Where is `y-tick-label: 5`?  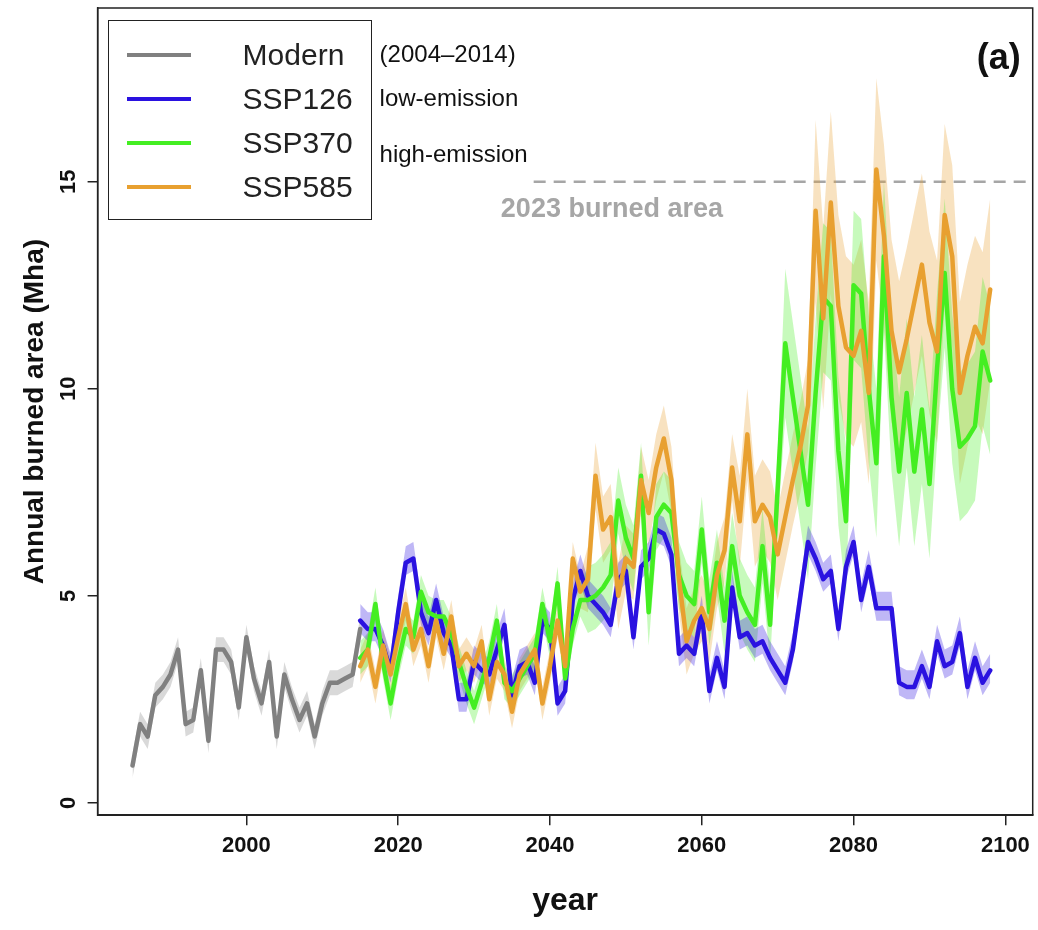 y-tick-label: 5 is located at coordinates (67, 595).